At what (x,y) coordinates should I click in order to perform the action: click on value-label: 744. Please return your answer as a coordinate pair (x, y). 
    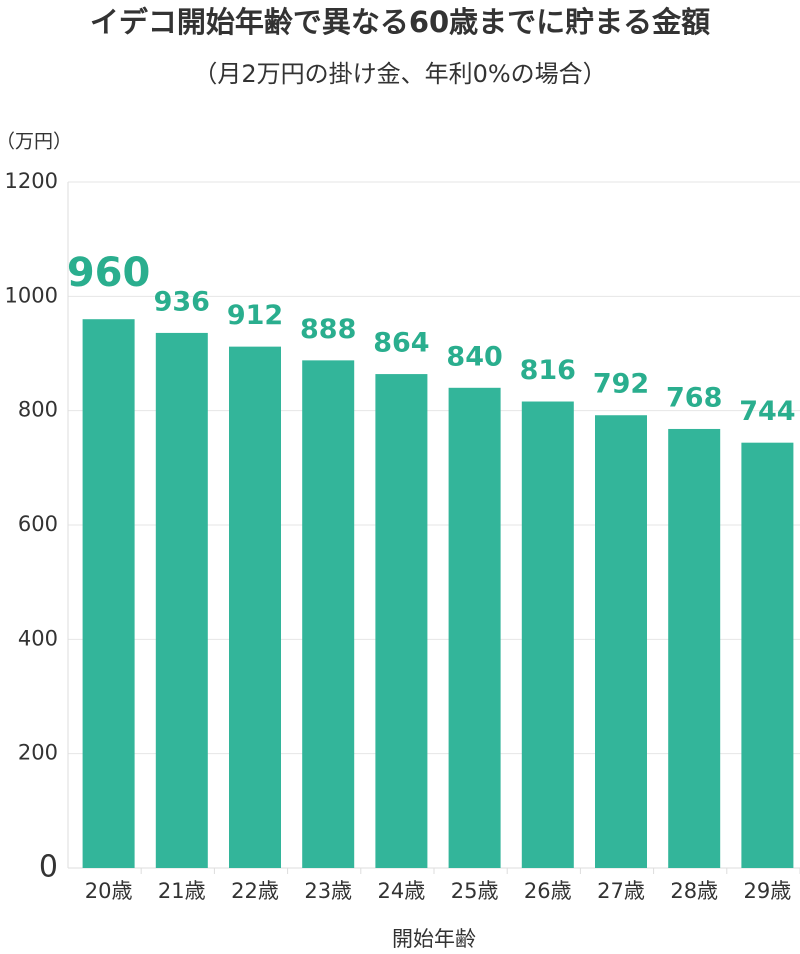
    Looking at the image, I should click on (767, 411).